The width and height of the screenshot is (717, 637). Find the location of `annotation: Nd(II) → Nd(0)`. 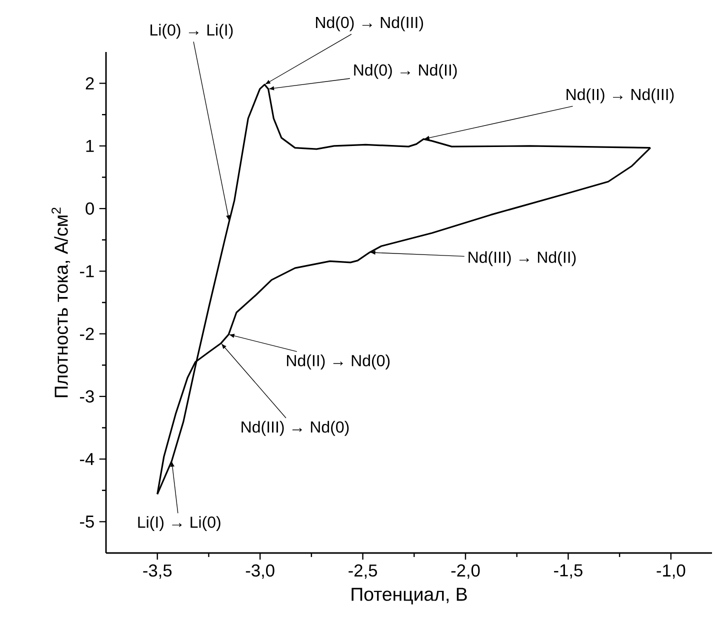

annotation: Nd(II) → Nd(0) is located at coordinates (338, 362).